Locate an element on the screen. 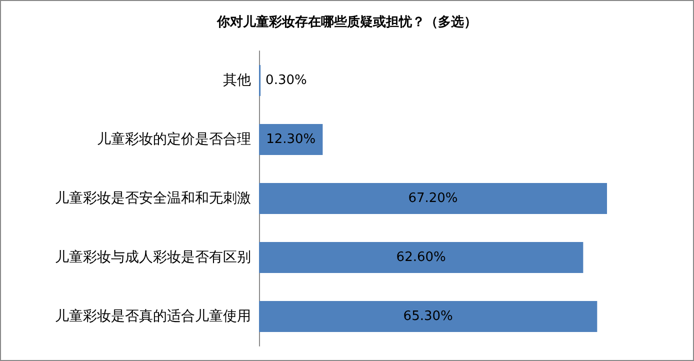  data-label: 67.20% is located at coordinates (433, 198).